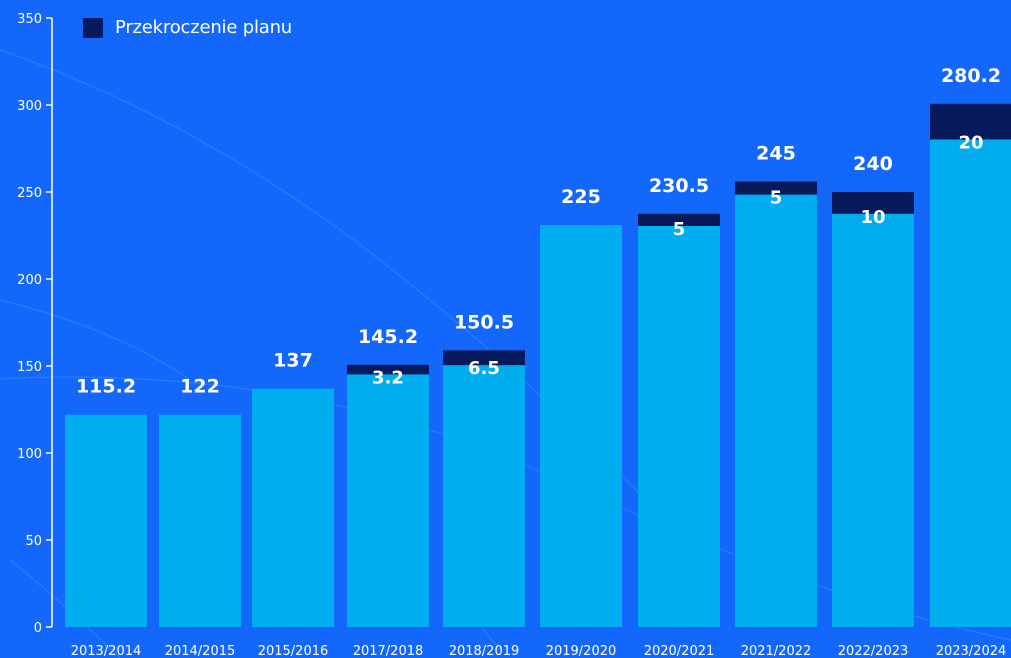 This screenshot has width=1011, height=658. I want to click on x-tick-label-2019/2020: 2019/2020, so click(581, 651).